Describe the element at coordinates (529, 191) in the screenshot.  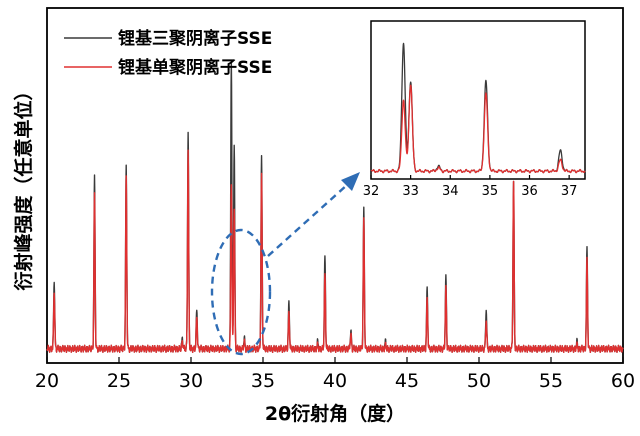
I see `inset-x-tick-label: 36` at that location.